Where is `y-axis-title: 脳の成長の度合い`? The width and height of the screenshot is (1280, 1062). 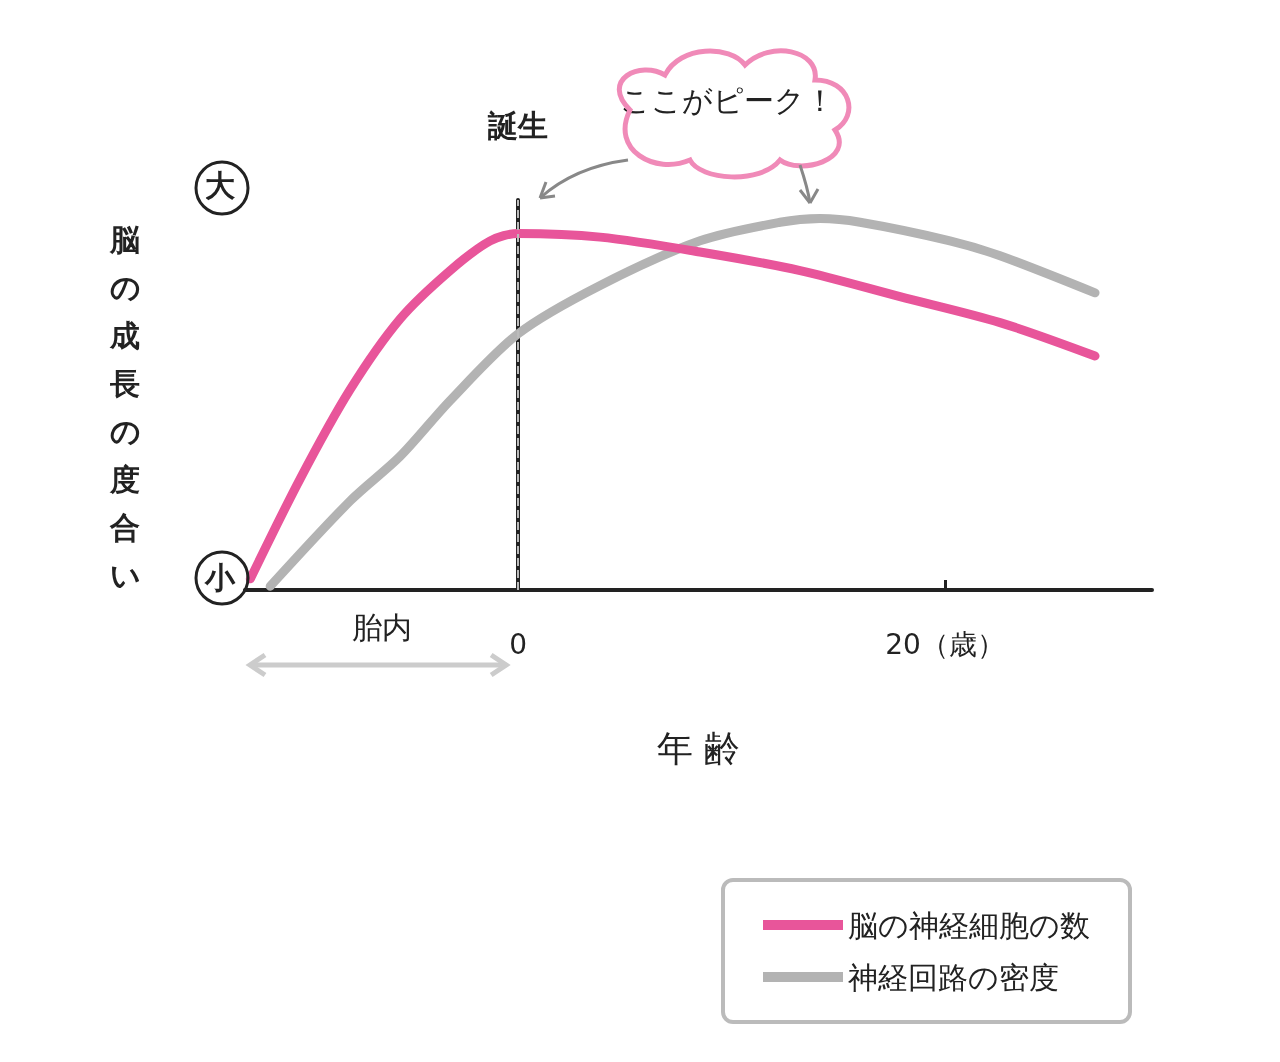 y-axis-title: 脳の成長の度合い is located at coordinates (125, 407).